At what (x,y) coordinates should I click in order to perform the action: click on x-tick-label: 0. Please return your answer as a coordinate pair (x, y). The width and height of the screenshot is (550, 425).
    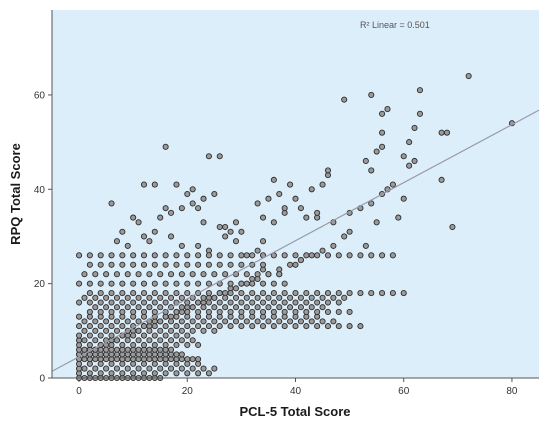
    Looking at the image, I should click on (79, 391).